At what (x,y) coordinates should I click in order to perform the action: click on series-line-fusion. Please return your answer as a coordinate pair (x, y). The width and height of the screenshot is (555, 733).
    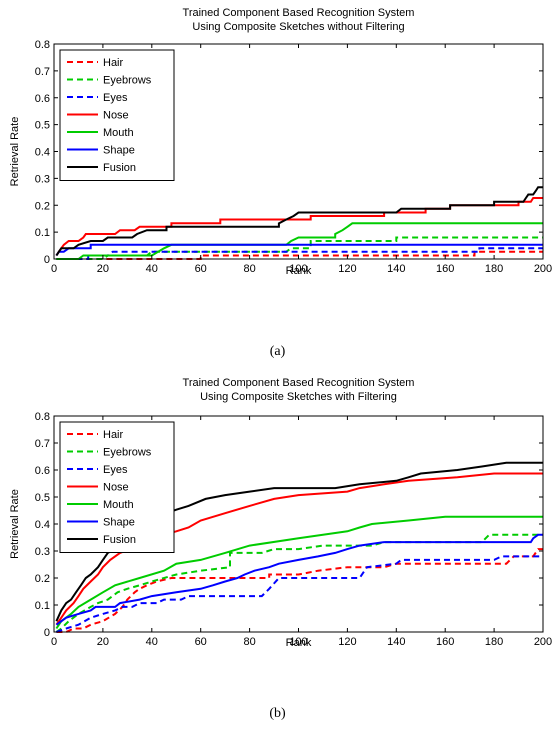
    Looking at the image, I should click on (299, 221).